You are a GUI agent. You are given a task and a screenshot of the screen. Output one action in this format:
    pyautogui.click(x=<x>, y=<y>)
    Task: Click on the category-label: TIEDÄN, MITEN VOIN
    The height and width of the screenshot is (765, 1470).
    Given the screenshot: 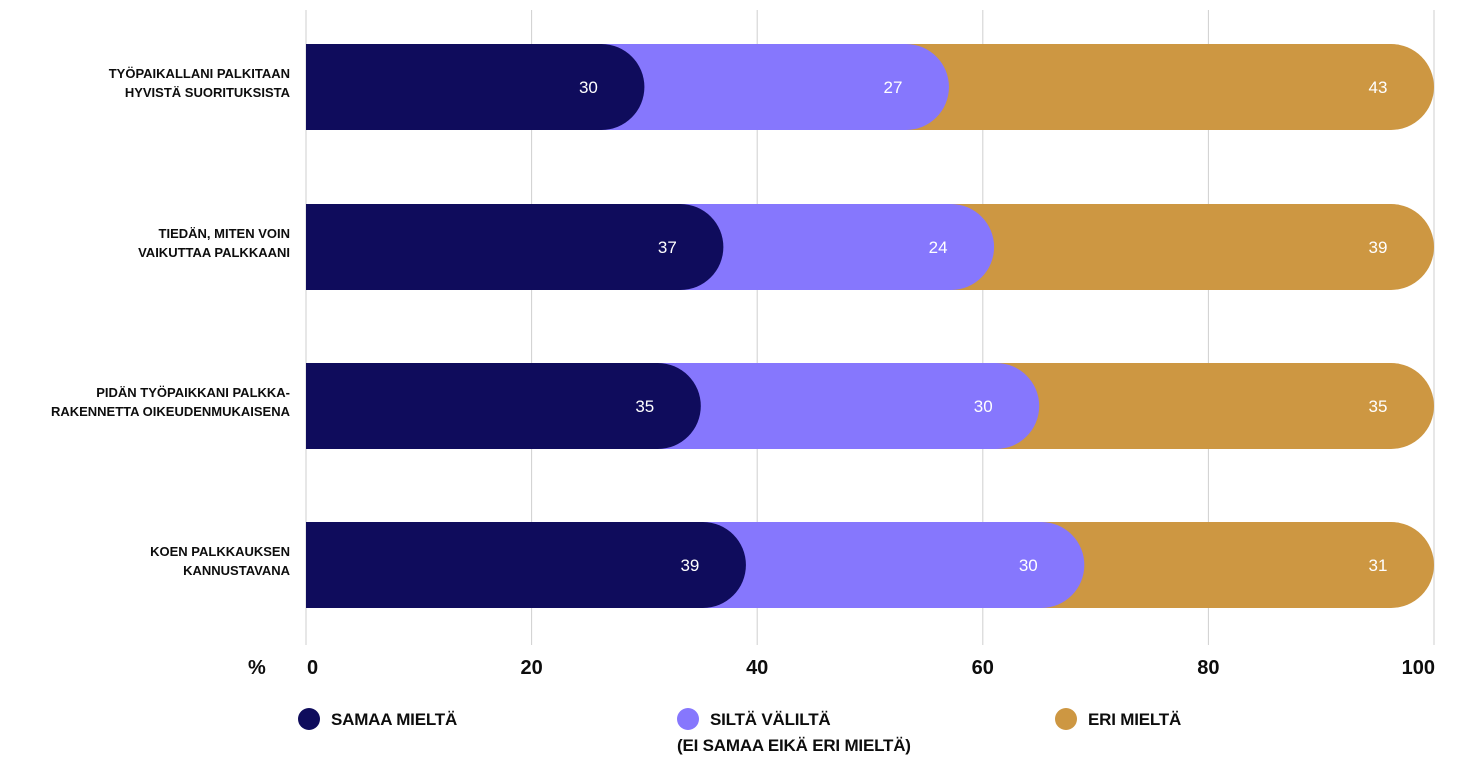 What is the action you would take?
    pyautogui.click(x=224, y=233)
    